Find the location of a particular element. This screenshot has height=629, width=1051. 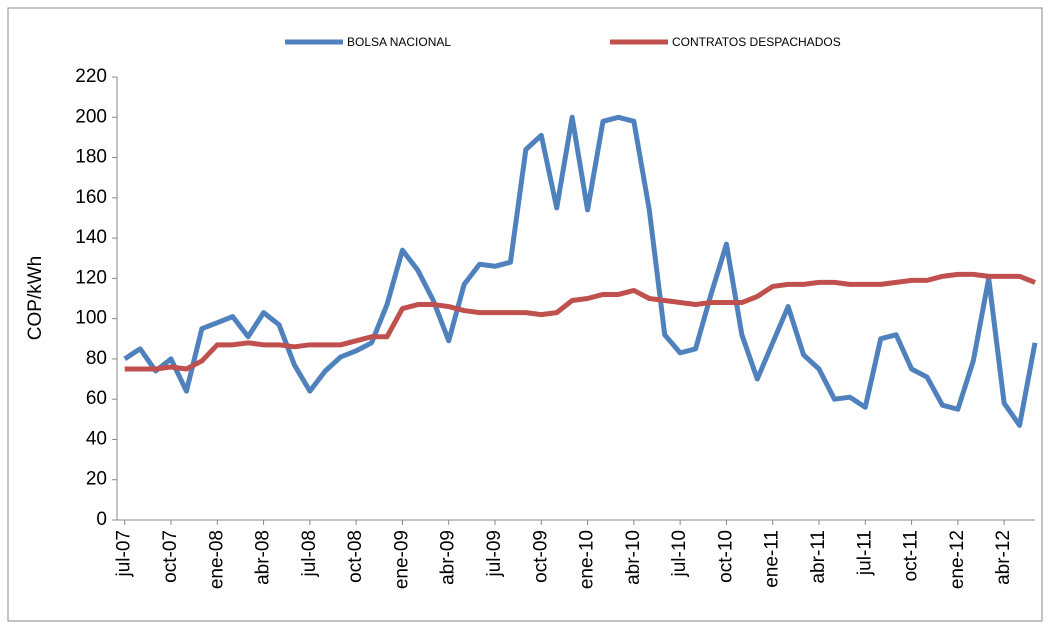

x-tick-label: abr-10 is located at coordinates (633, 557).